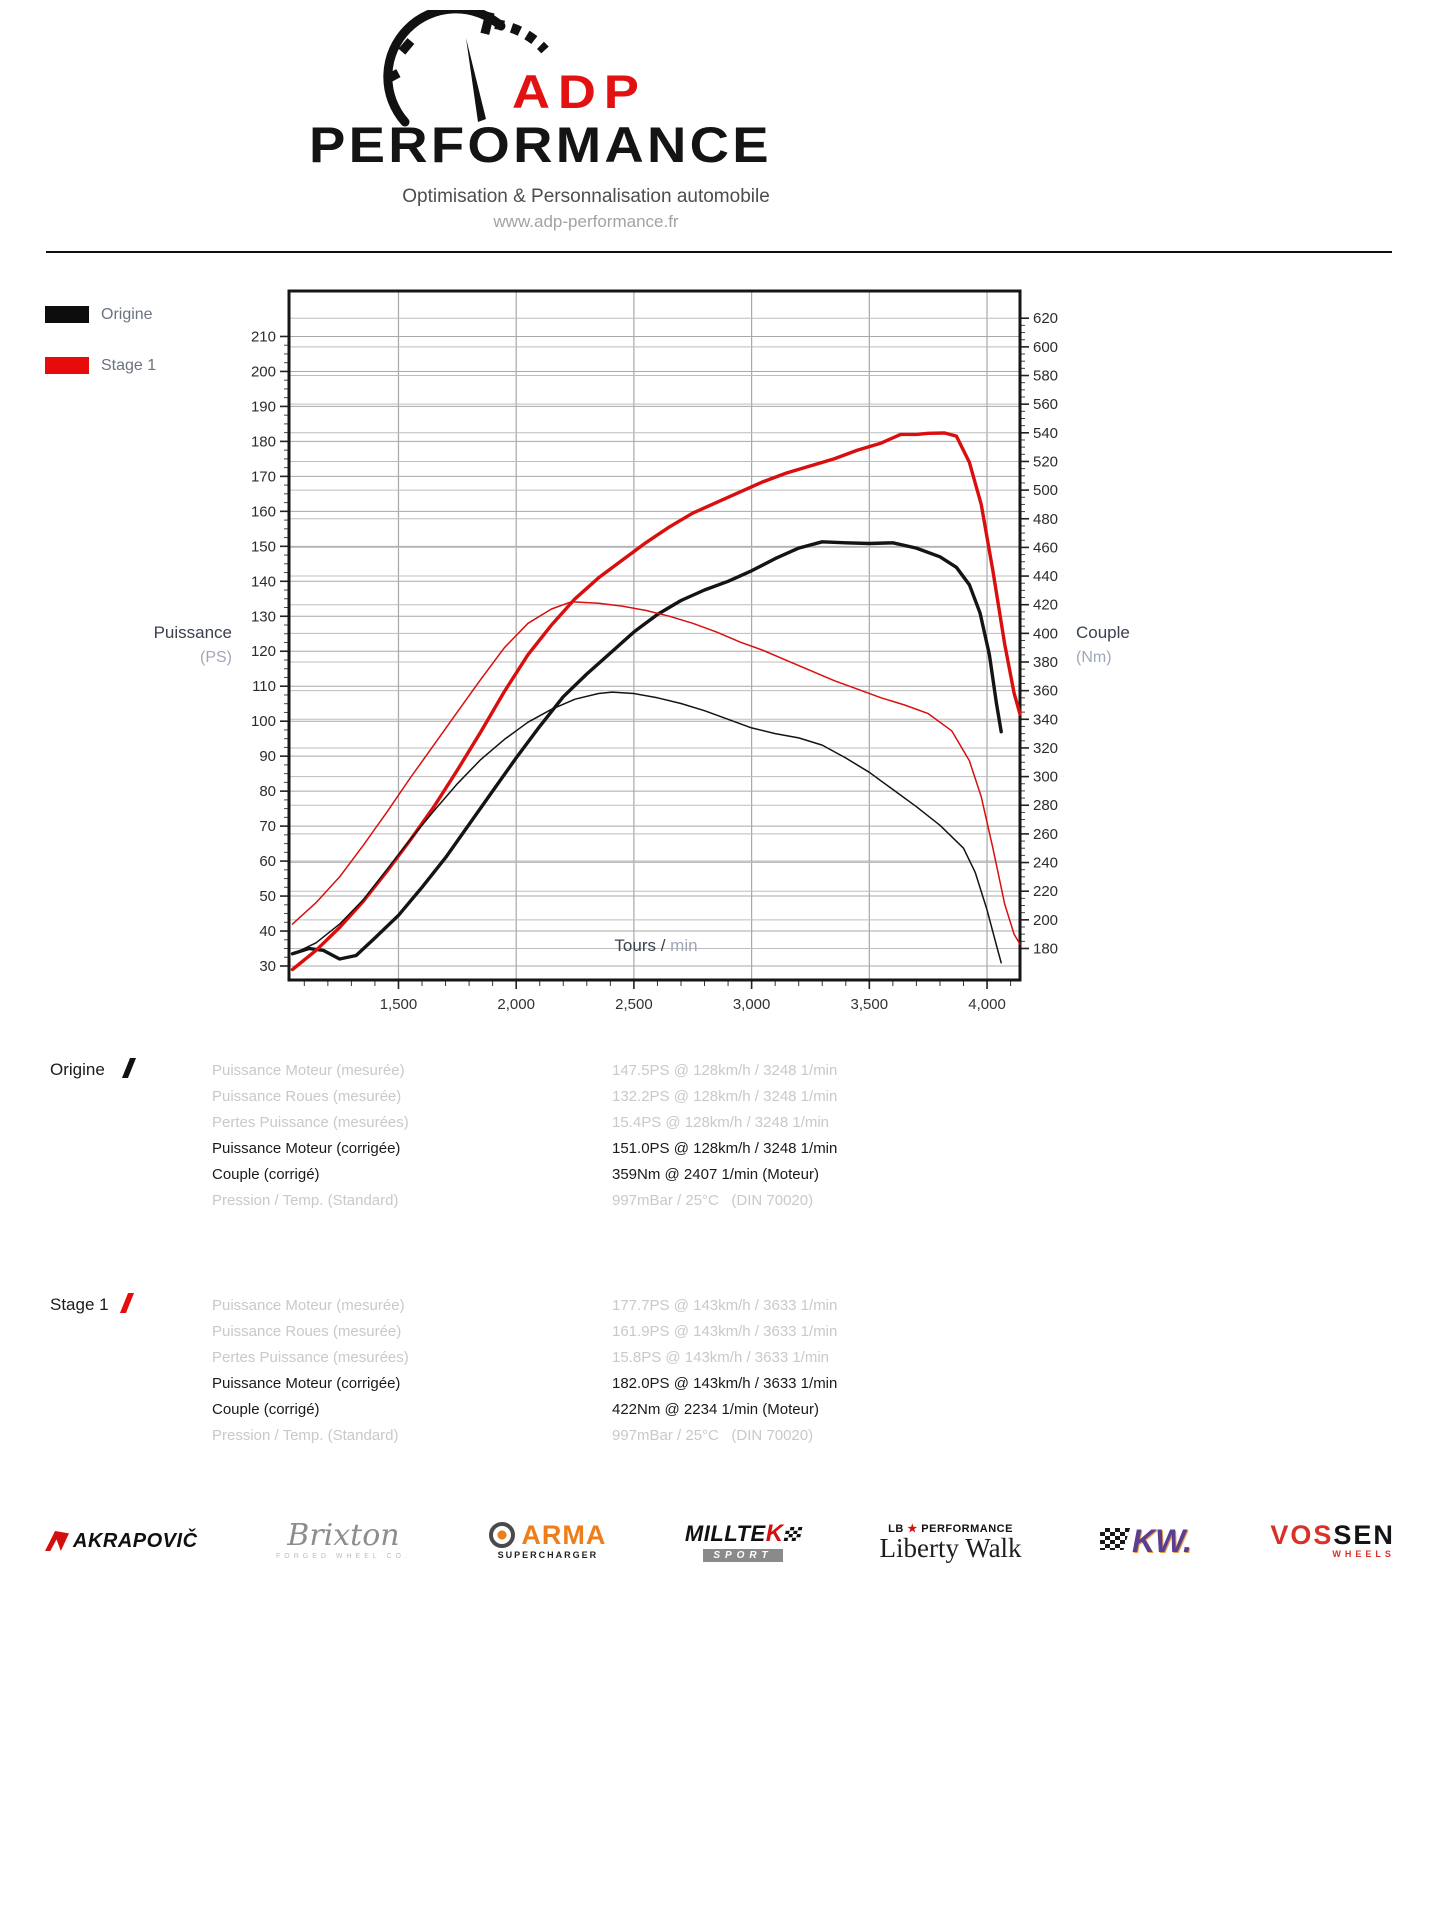  What do you see at coordinates (263, 336) in the screenshot?
I see `svg-text: 210` at bounding box center [263, 336].